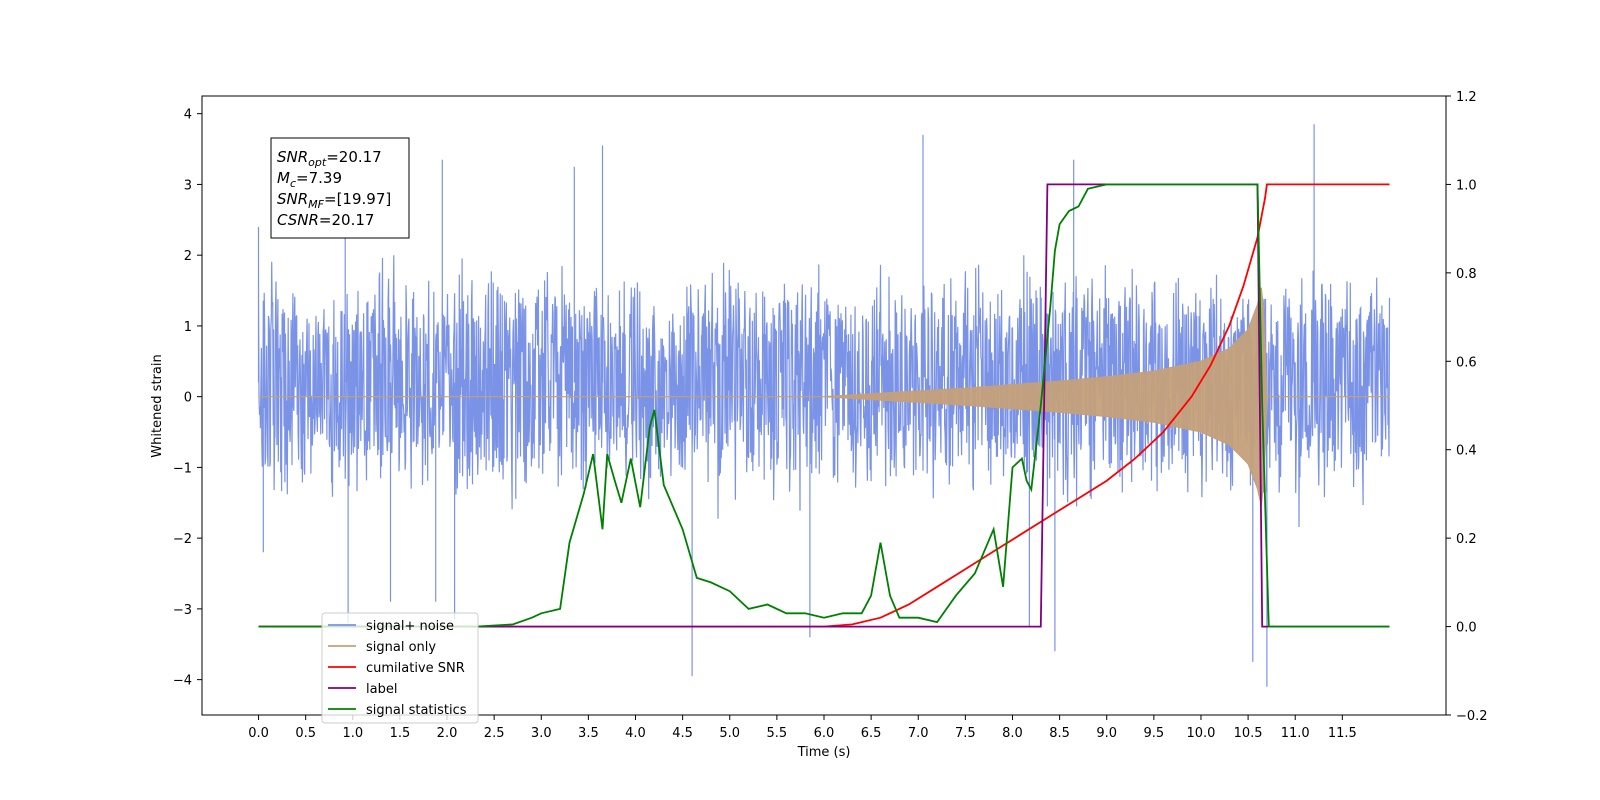 This screenshot has width=1600, height=800. Describe the element at coordinates (157, 405) in the screenshot. I see `y-axis-title: Whitened strain` at that location.